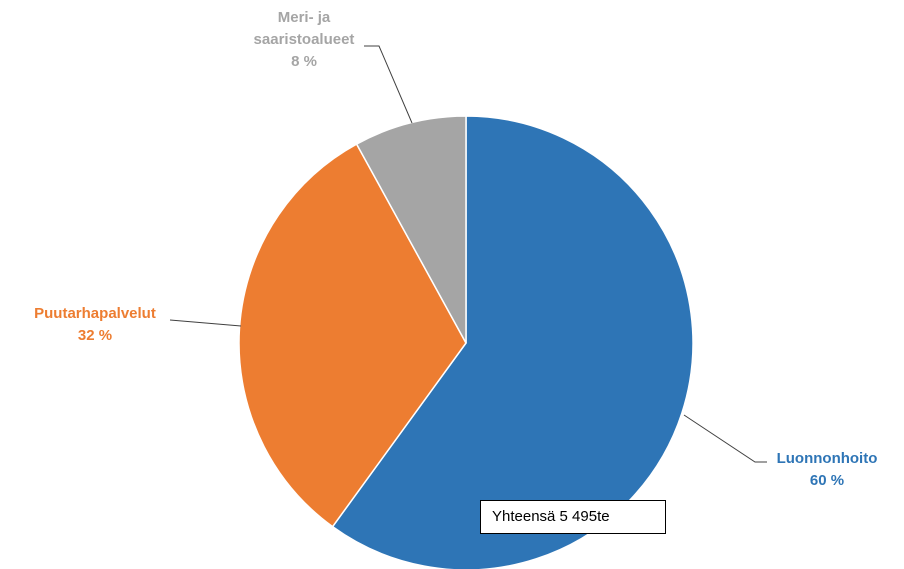 This screenshot has height=569, width=904. What do you see at coordinates (205, 323) in the screenshot?
I see `leader-line-puutarhapalvelut` at bounding box center [205, 323].